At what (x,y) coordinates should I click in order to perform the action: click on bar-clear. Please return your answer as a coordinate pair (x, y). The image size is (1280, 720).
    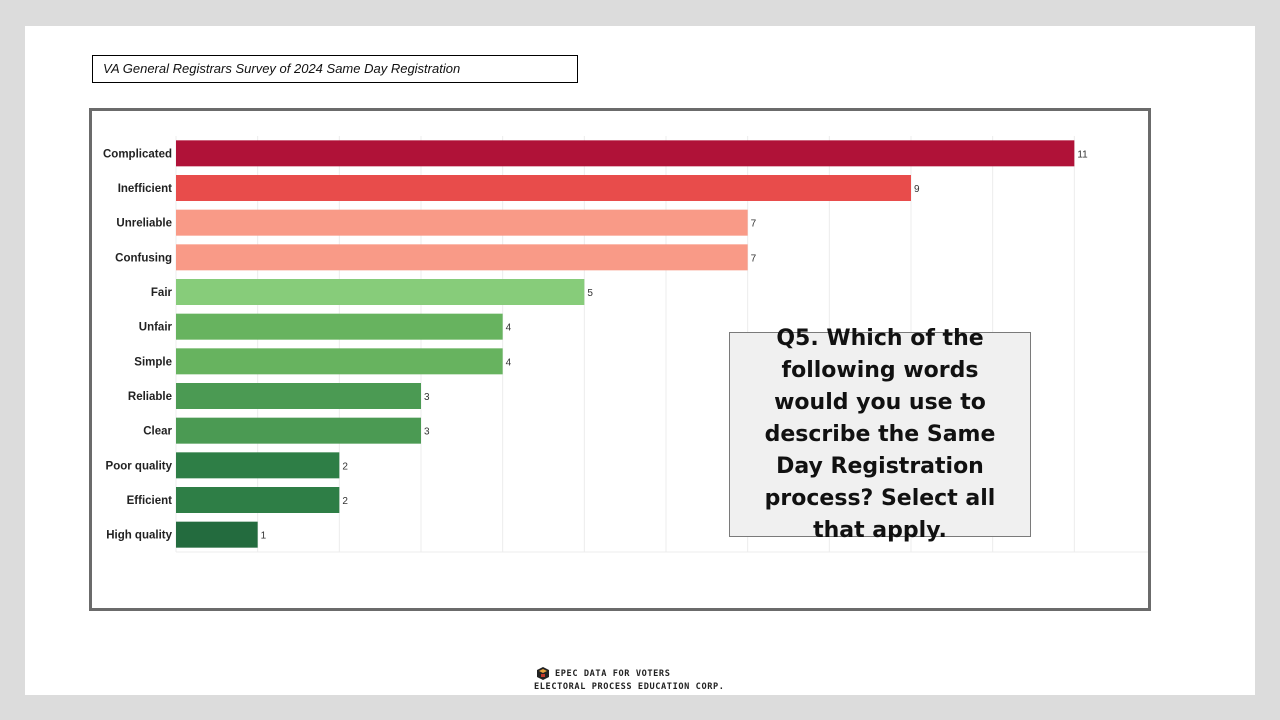
    Looking at the image, I should click on (298, 430).